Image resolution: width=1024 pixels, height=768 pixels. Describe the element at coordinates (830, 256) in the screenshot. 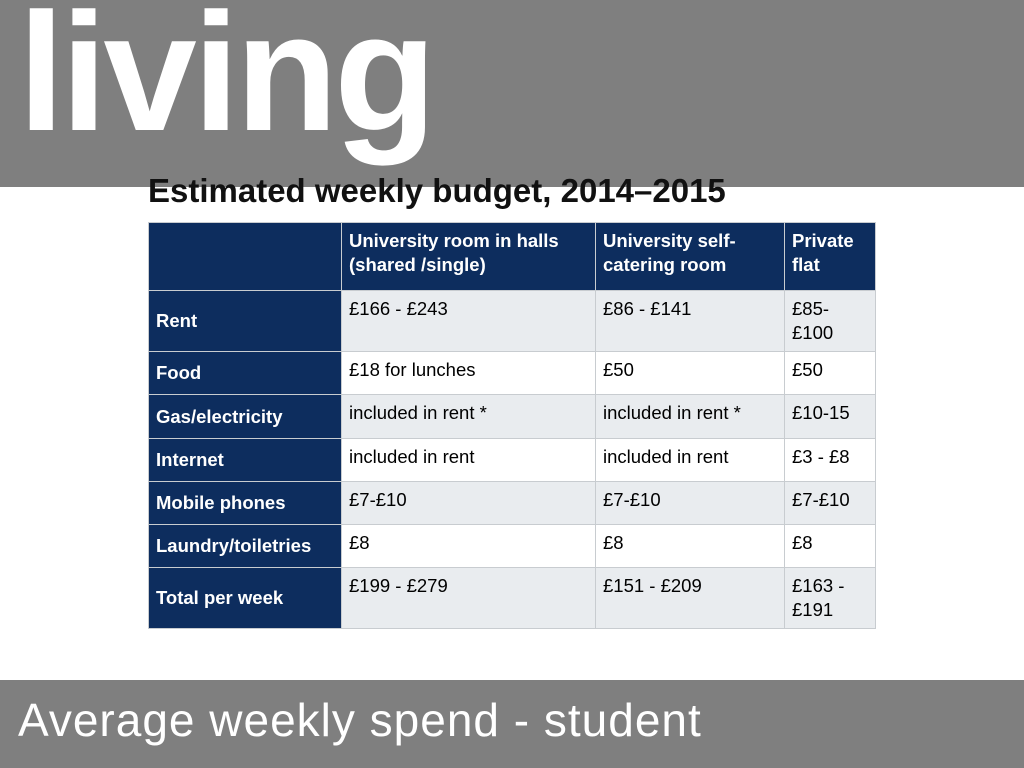

I see `column-header: Private flat` at that location.